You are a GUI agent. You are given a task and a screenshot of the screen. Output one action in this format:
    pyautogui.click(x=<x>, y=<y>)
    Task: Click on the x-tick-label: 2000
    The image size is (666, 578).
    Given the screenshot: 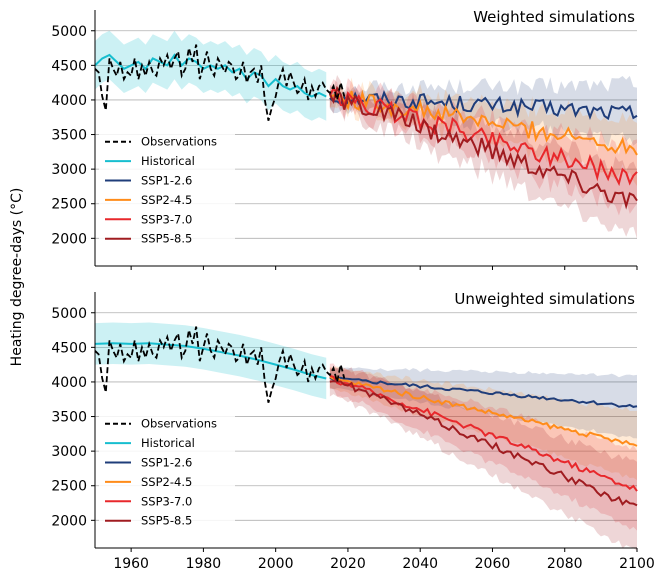 What is the action you would take?
    pyautogui.click(x=276, y=564)
    